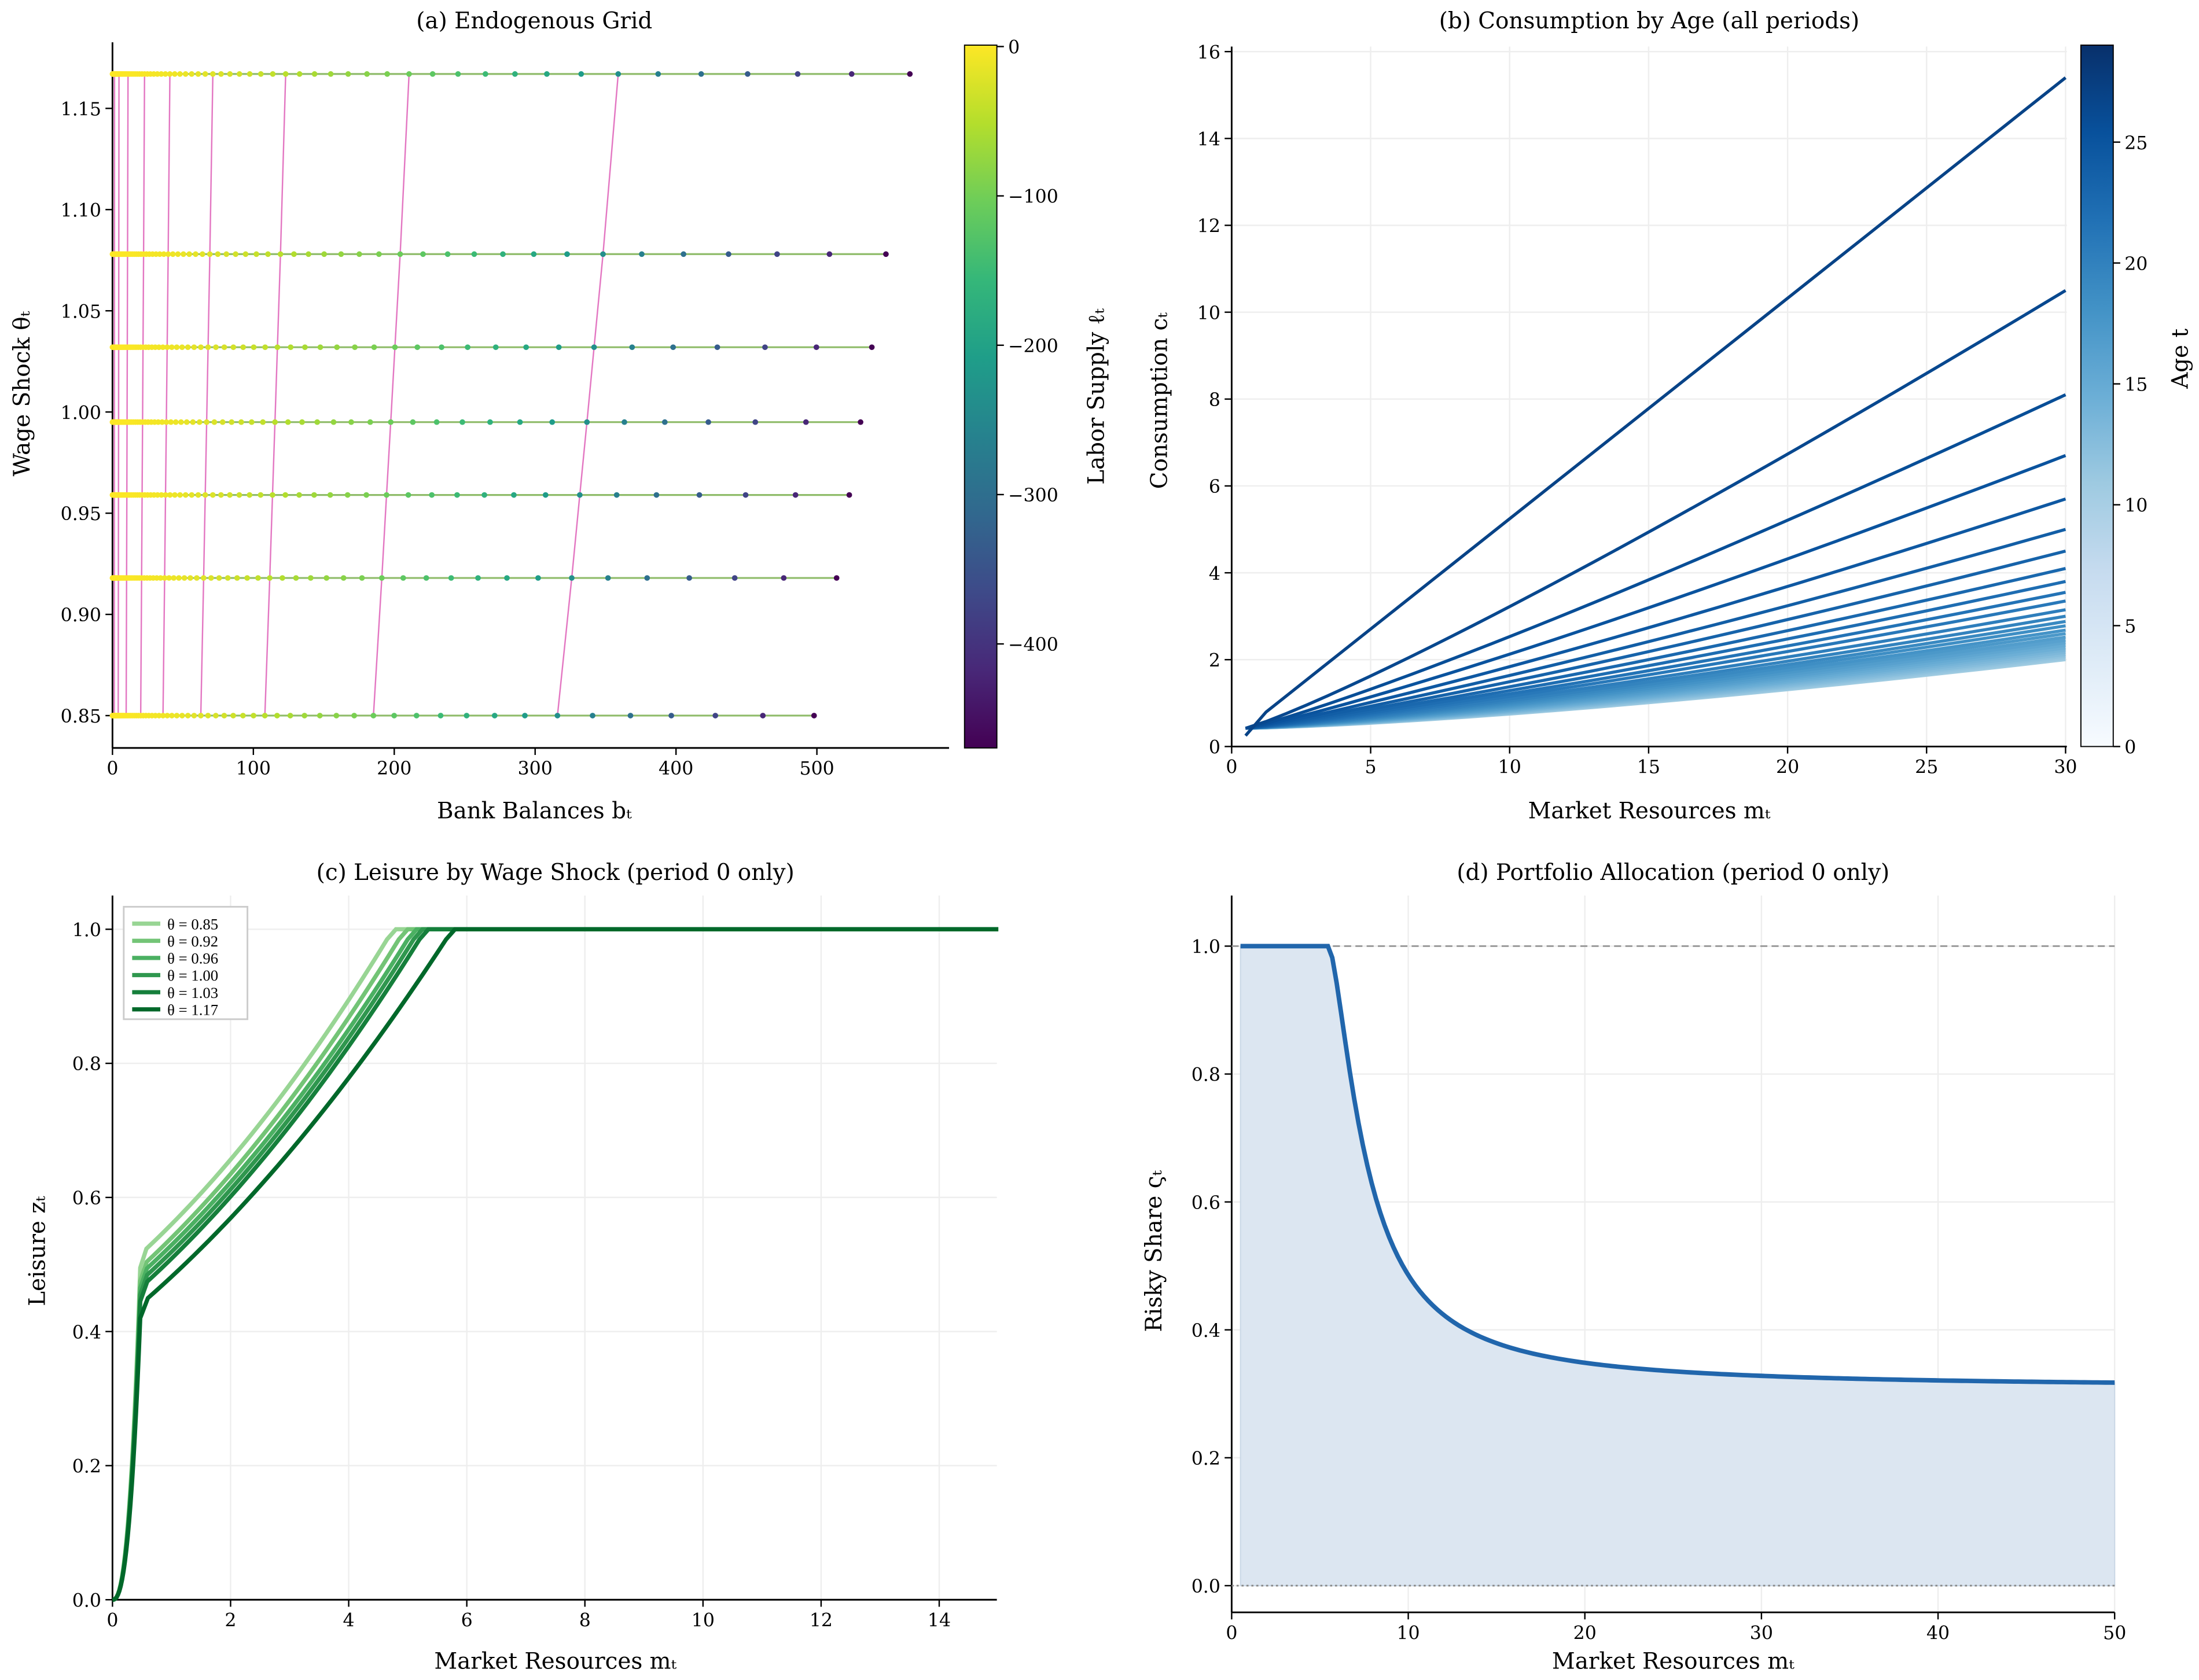 This screenshot has height=1680, width=2199. I want to click on panel-c-legend-label: θ = 1.03, so click(192, 992).